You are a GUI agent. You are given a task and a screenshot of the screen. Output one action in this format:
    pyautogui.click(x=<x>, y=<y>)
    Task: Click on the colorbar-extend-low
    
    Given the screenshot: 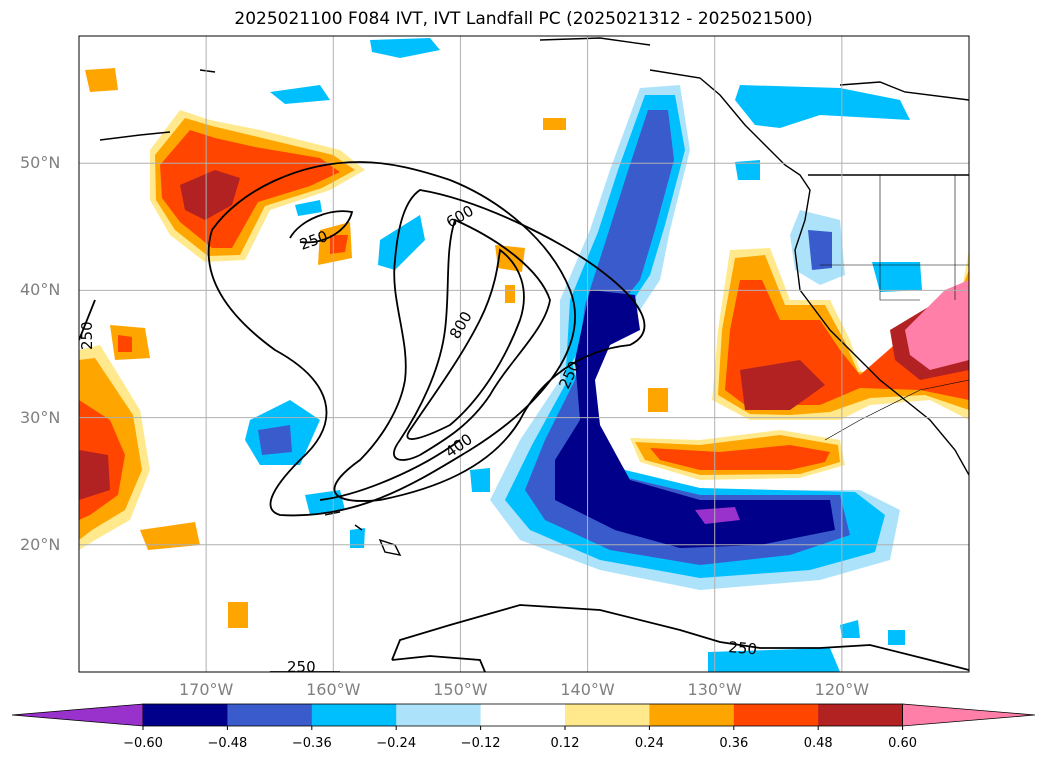 What is the action you would take?
    pyautogui.click(x=77, y=715)
    